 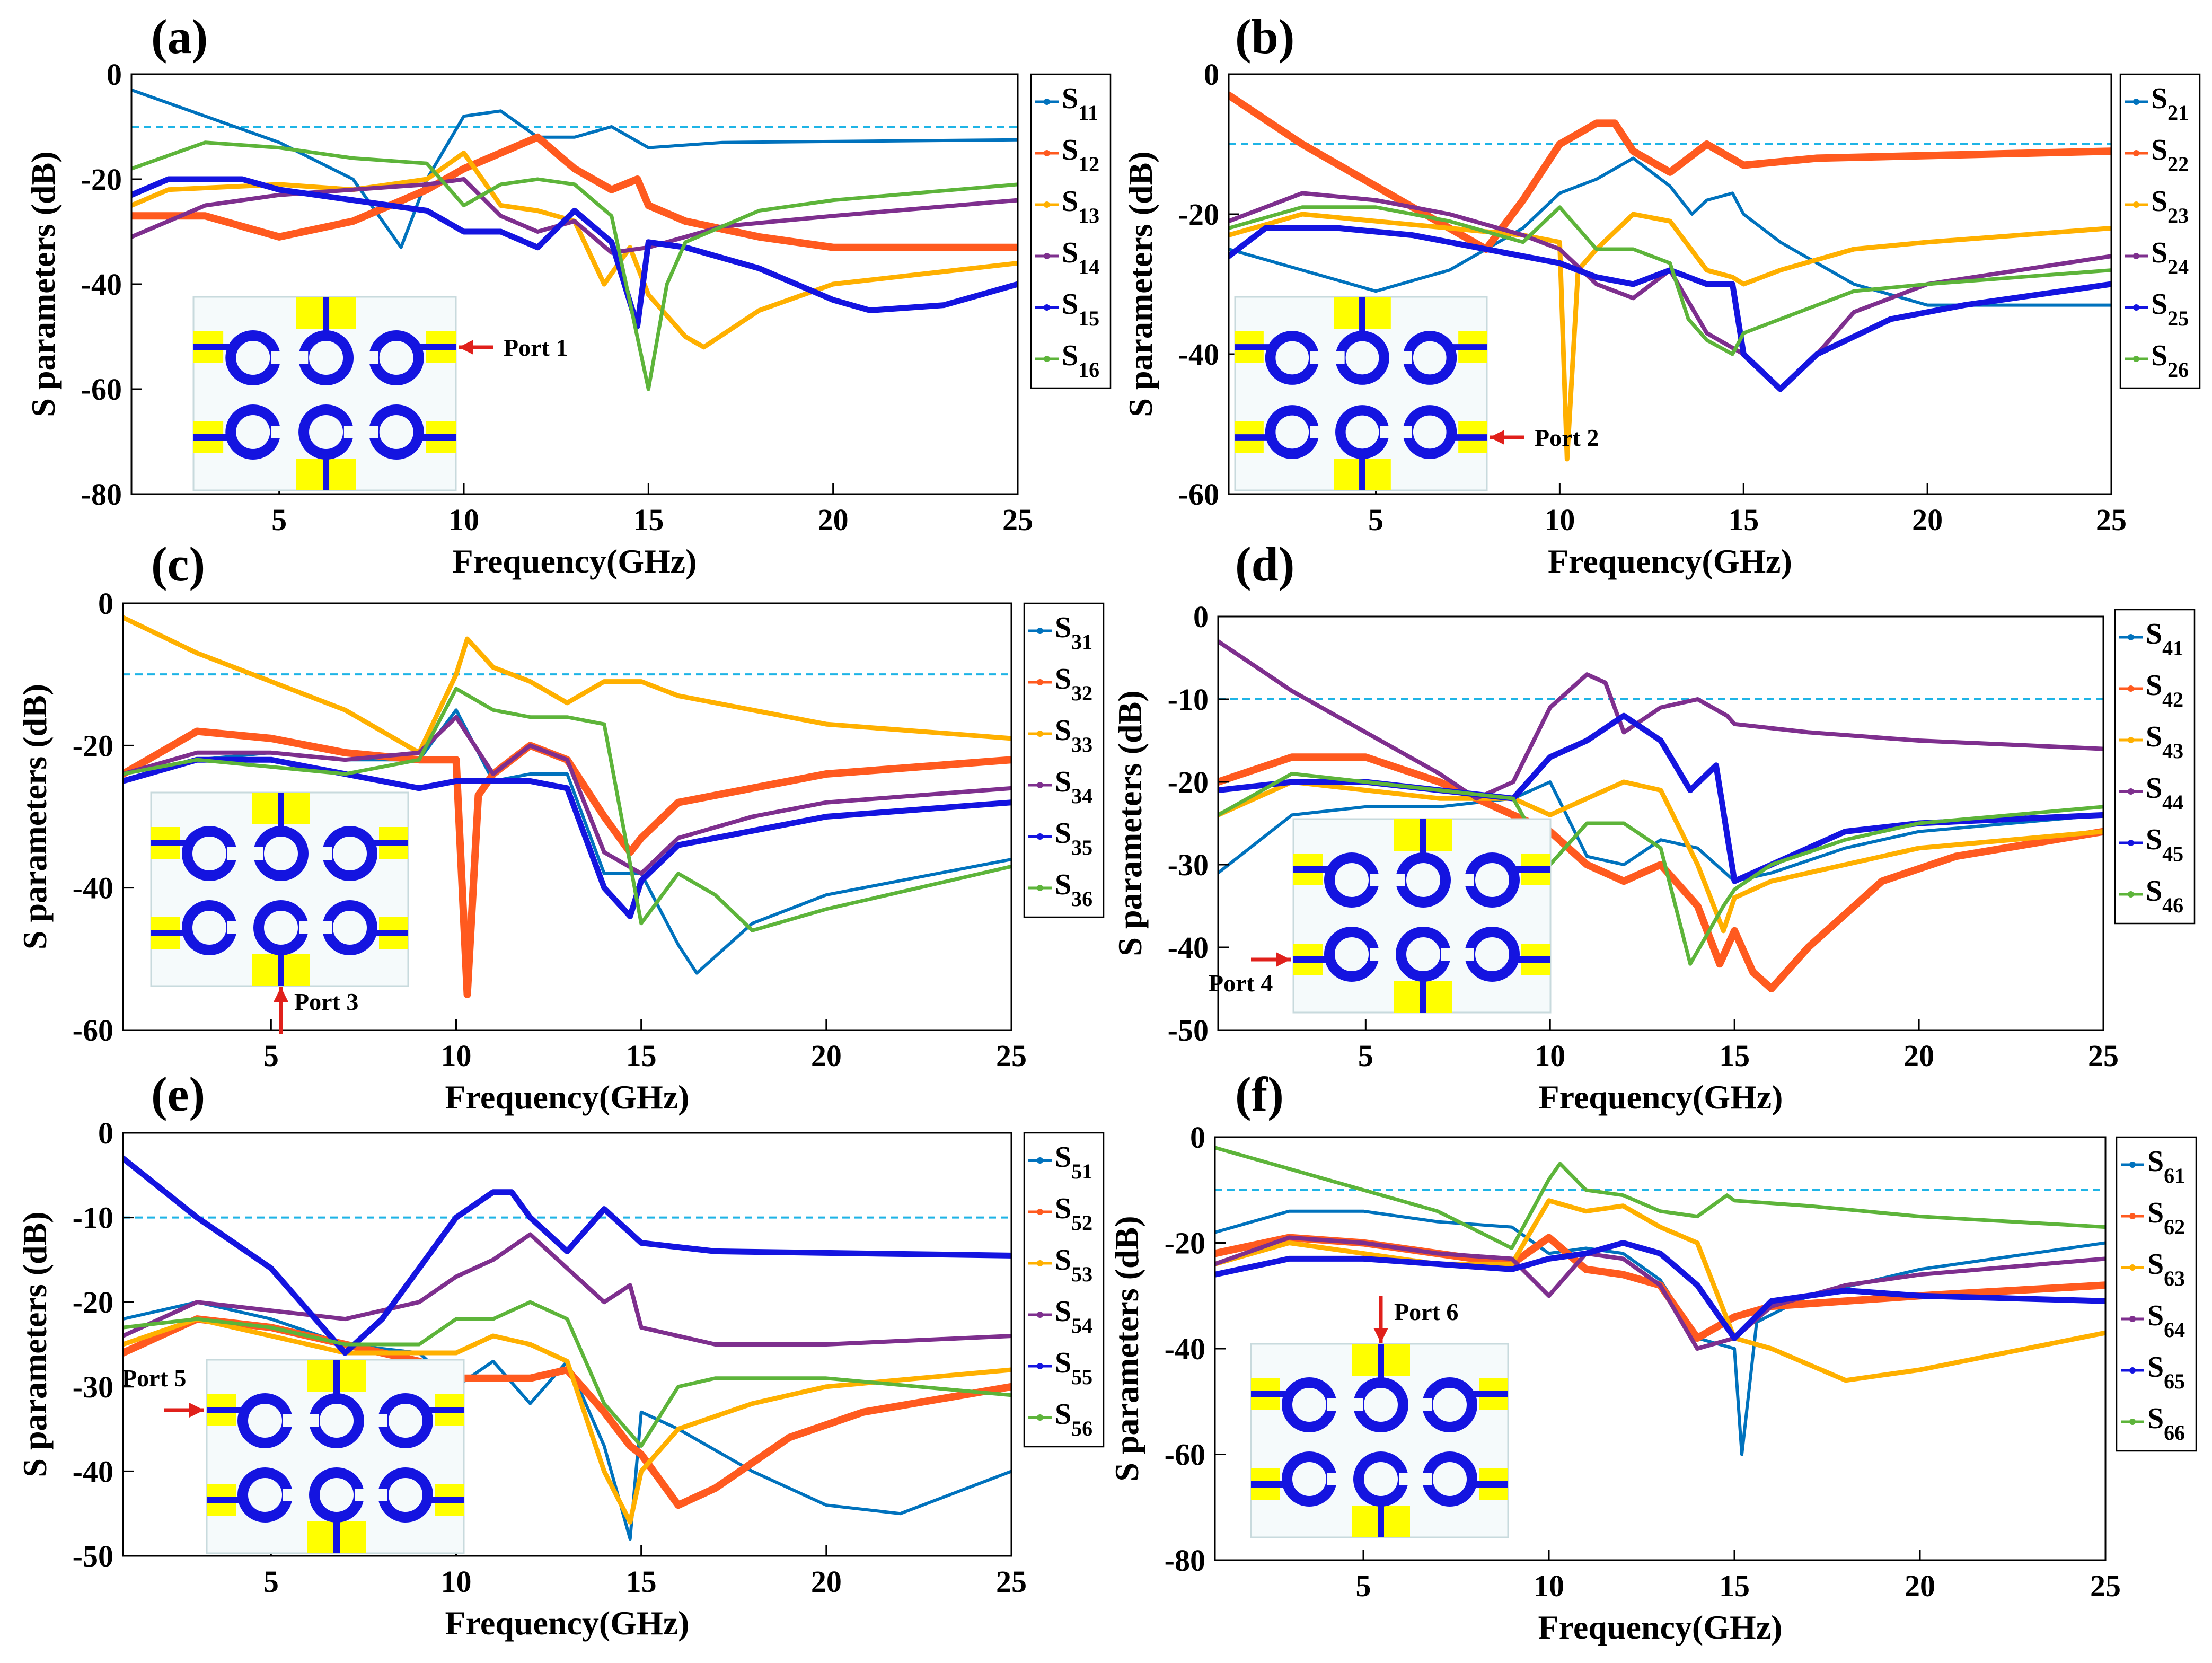 What do you see at coordinates (1567, 437) in the screenshot?
I see `port-label: Port 2` at bounding box center [1567, 437].